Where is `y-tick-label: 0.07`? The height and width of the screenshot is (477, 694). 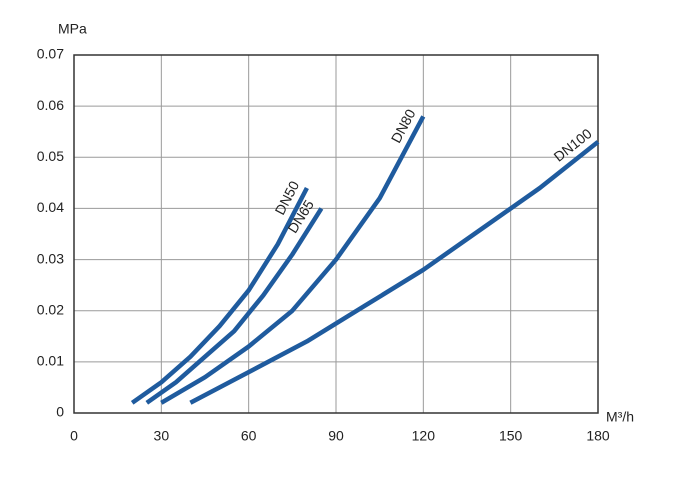
y-tick-label: 0.07 is located at coordinates (50, 54).